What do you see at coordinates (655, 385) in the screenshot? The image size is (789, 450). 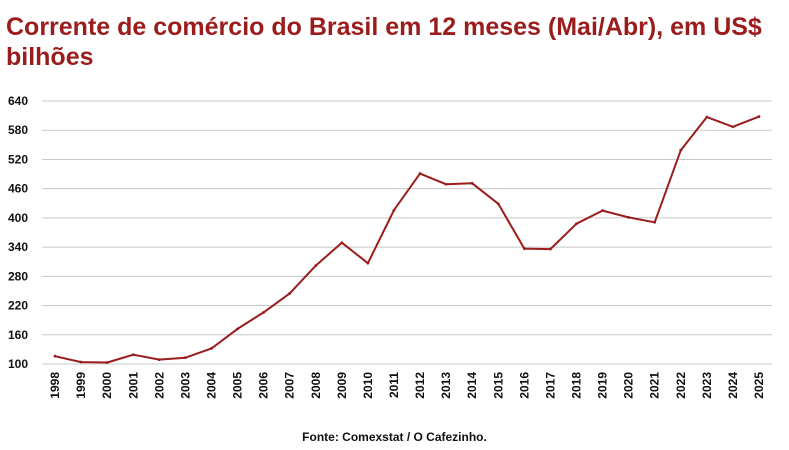 I see `x-tick-label: 2021` at bounding box center [655, 385].